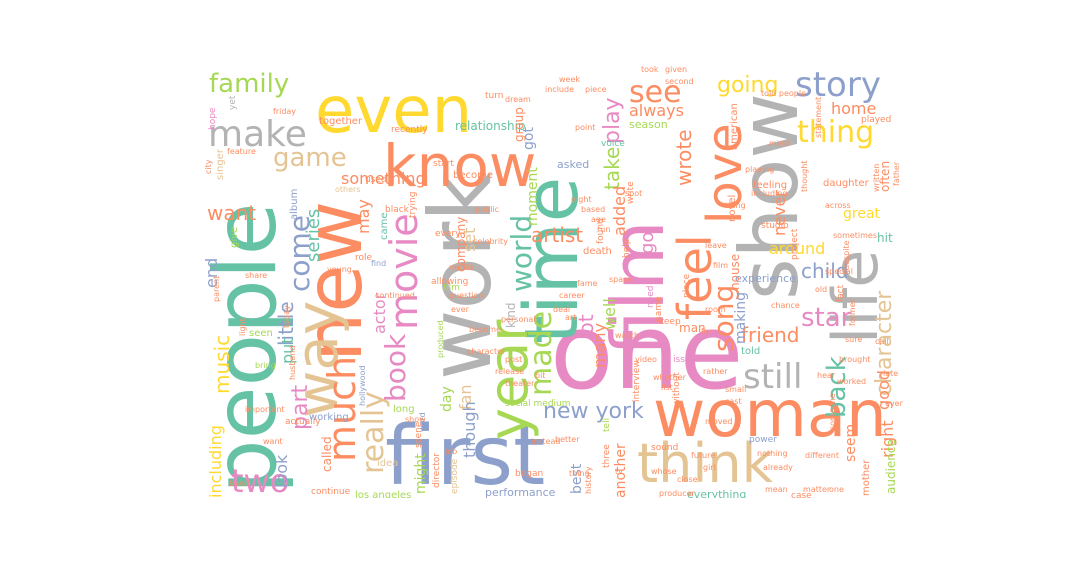  I want to click on word-word: word, so click(422, 422).